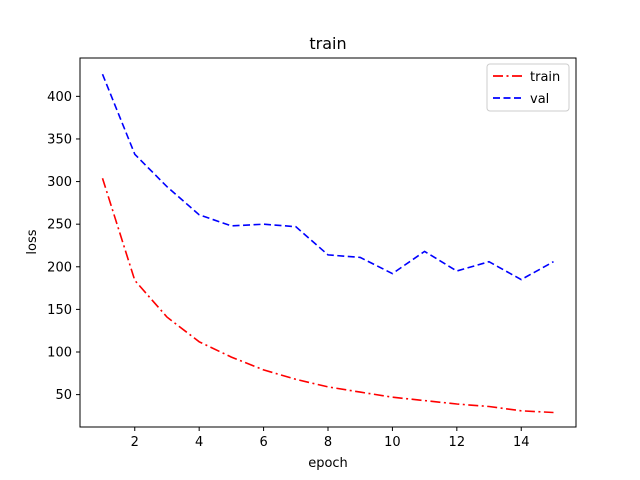  What do you see at coordinates (32, 241) in the screenshot?
I see `y-axis-label: loss` at bounding box center [32, 241].